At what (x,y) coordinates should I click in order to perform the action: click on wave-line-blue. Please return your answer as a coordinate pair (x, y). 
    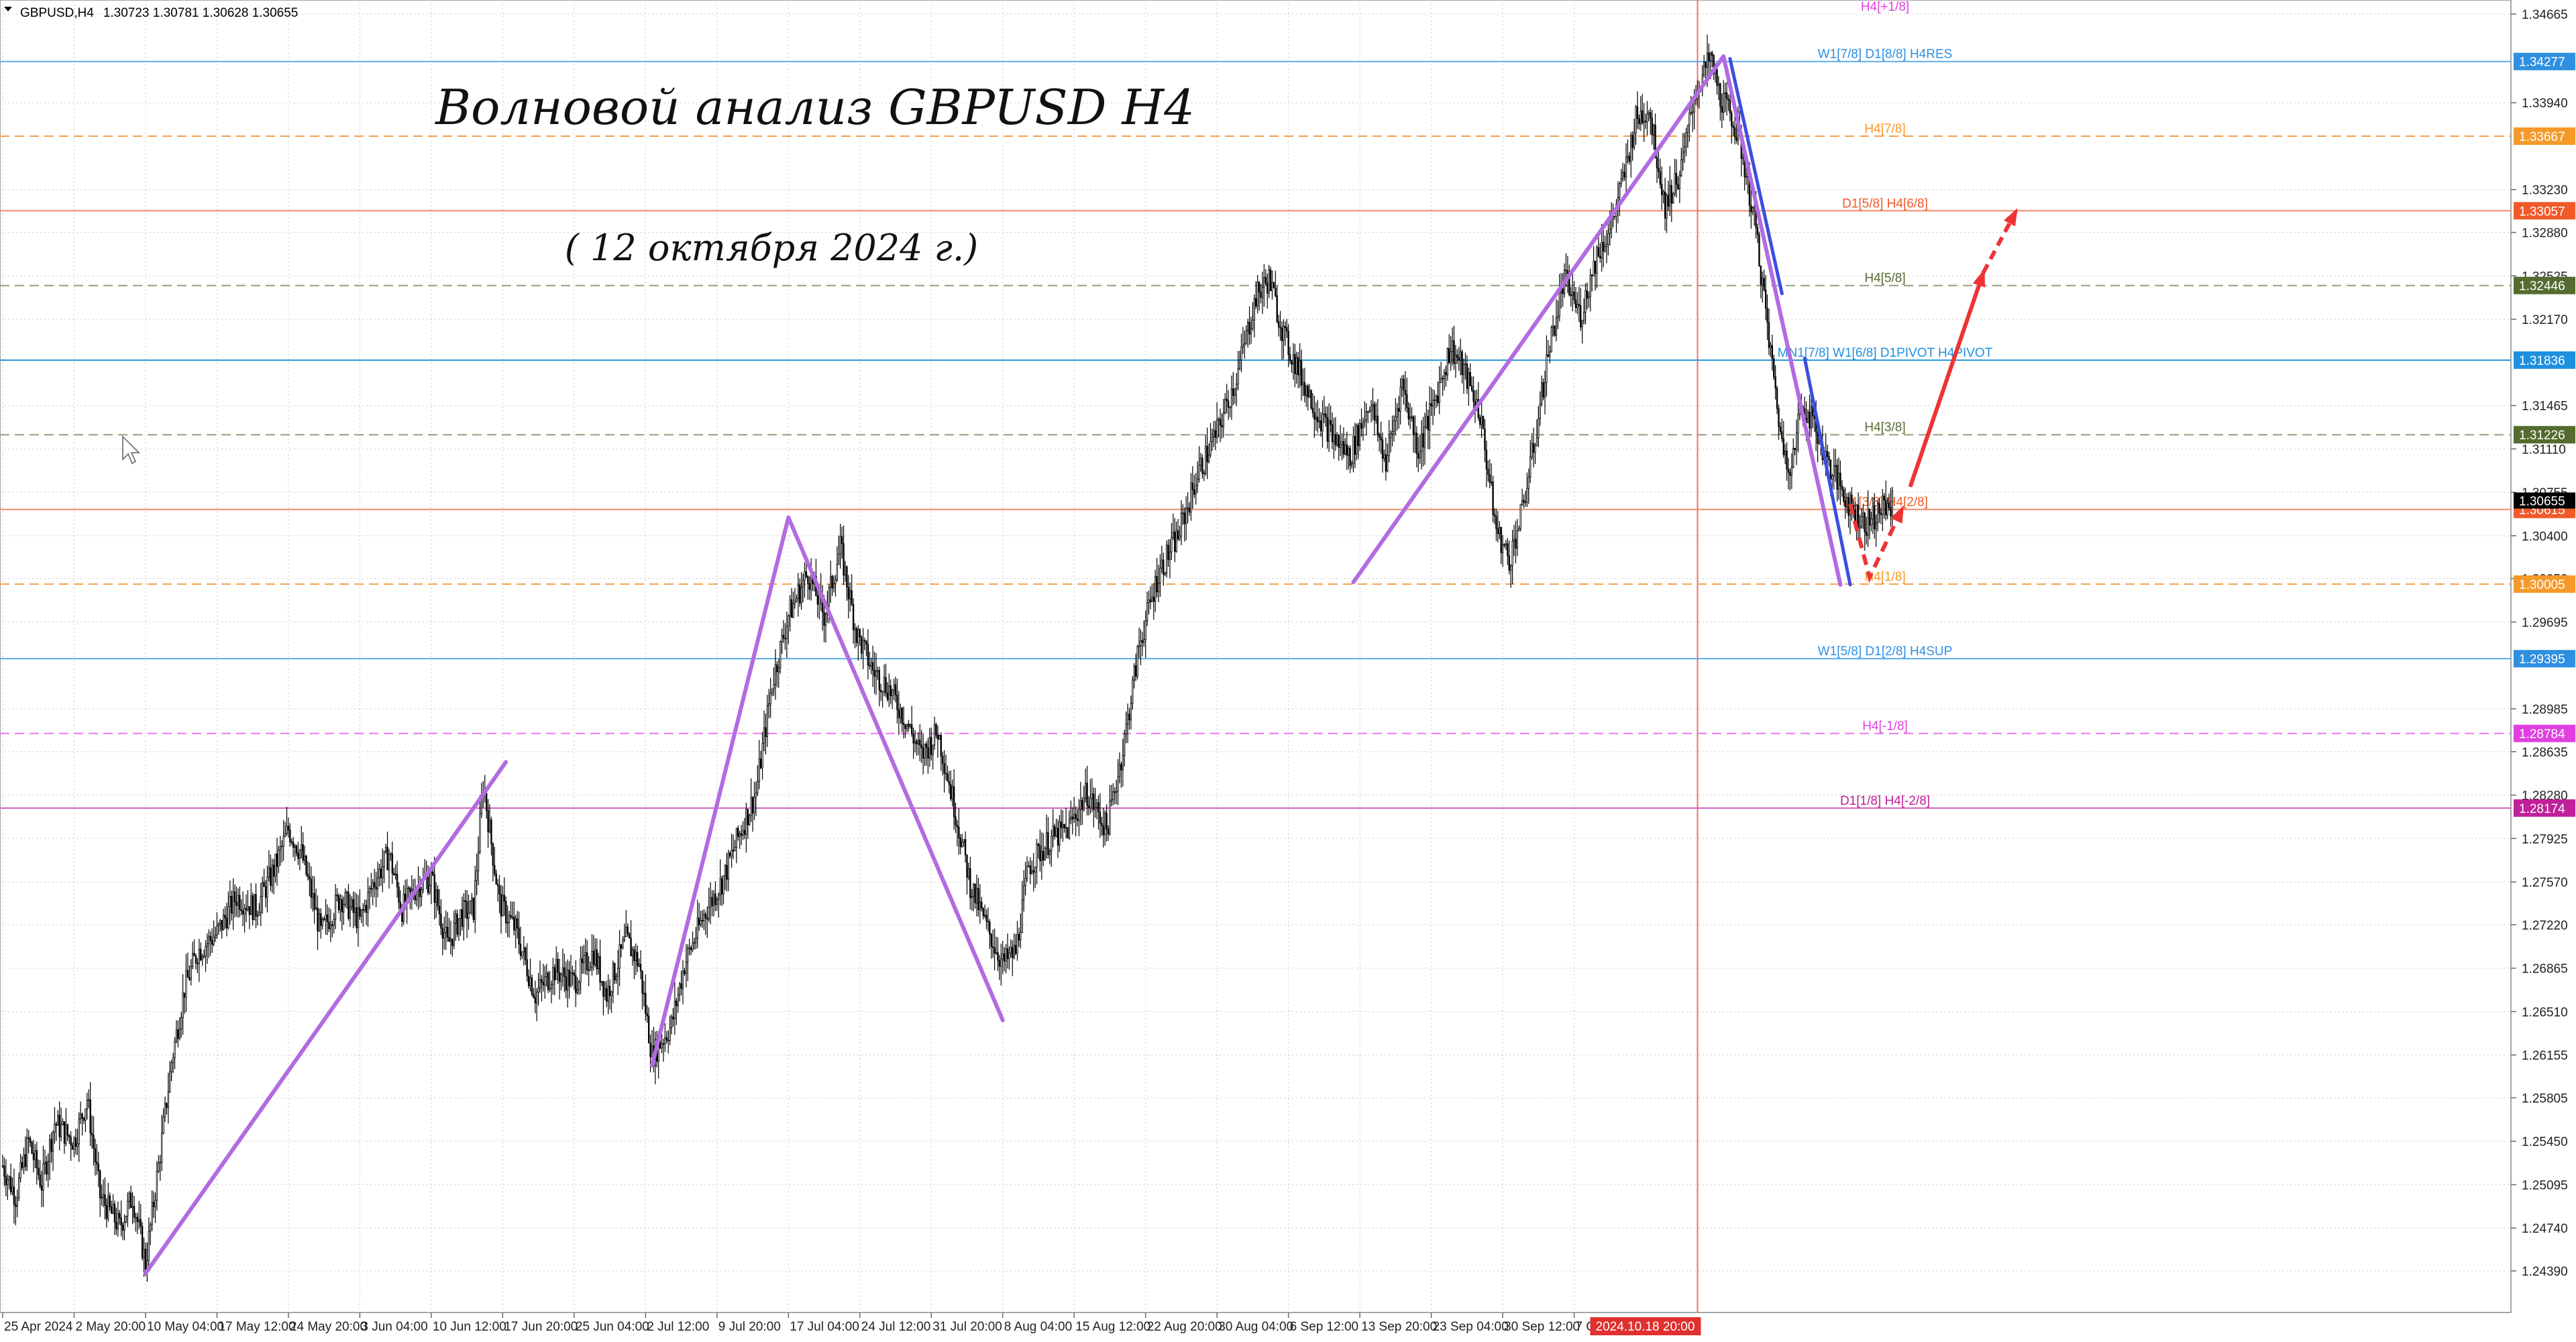
    Looking at the image, I should click on (1756, 176).